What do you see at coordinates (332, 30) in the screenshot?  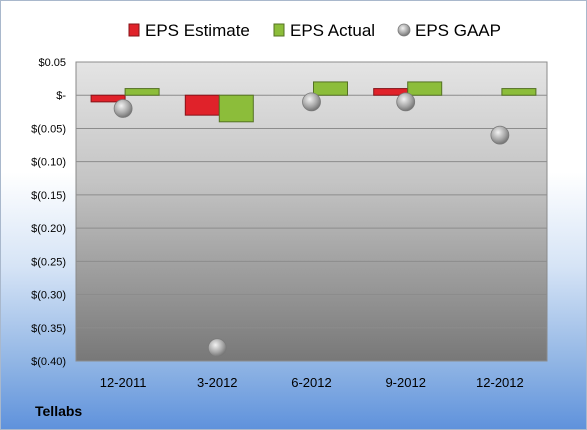 I see `legend-label: EPS Actual` at bounding box center [332, 30].